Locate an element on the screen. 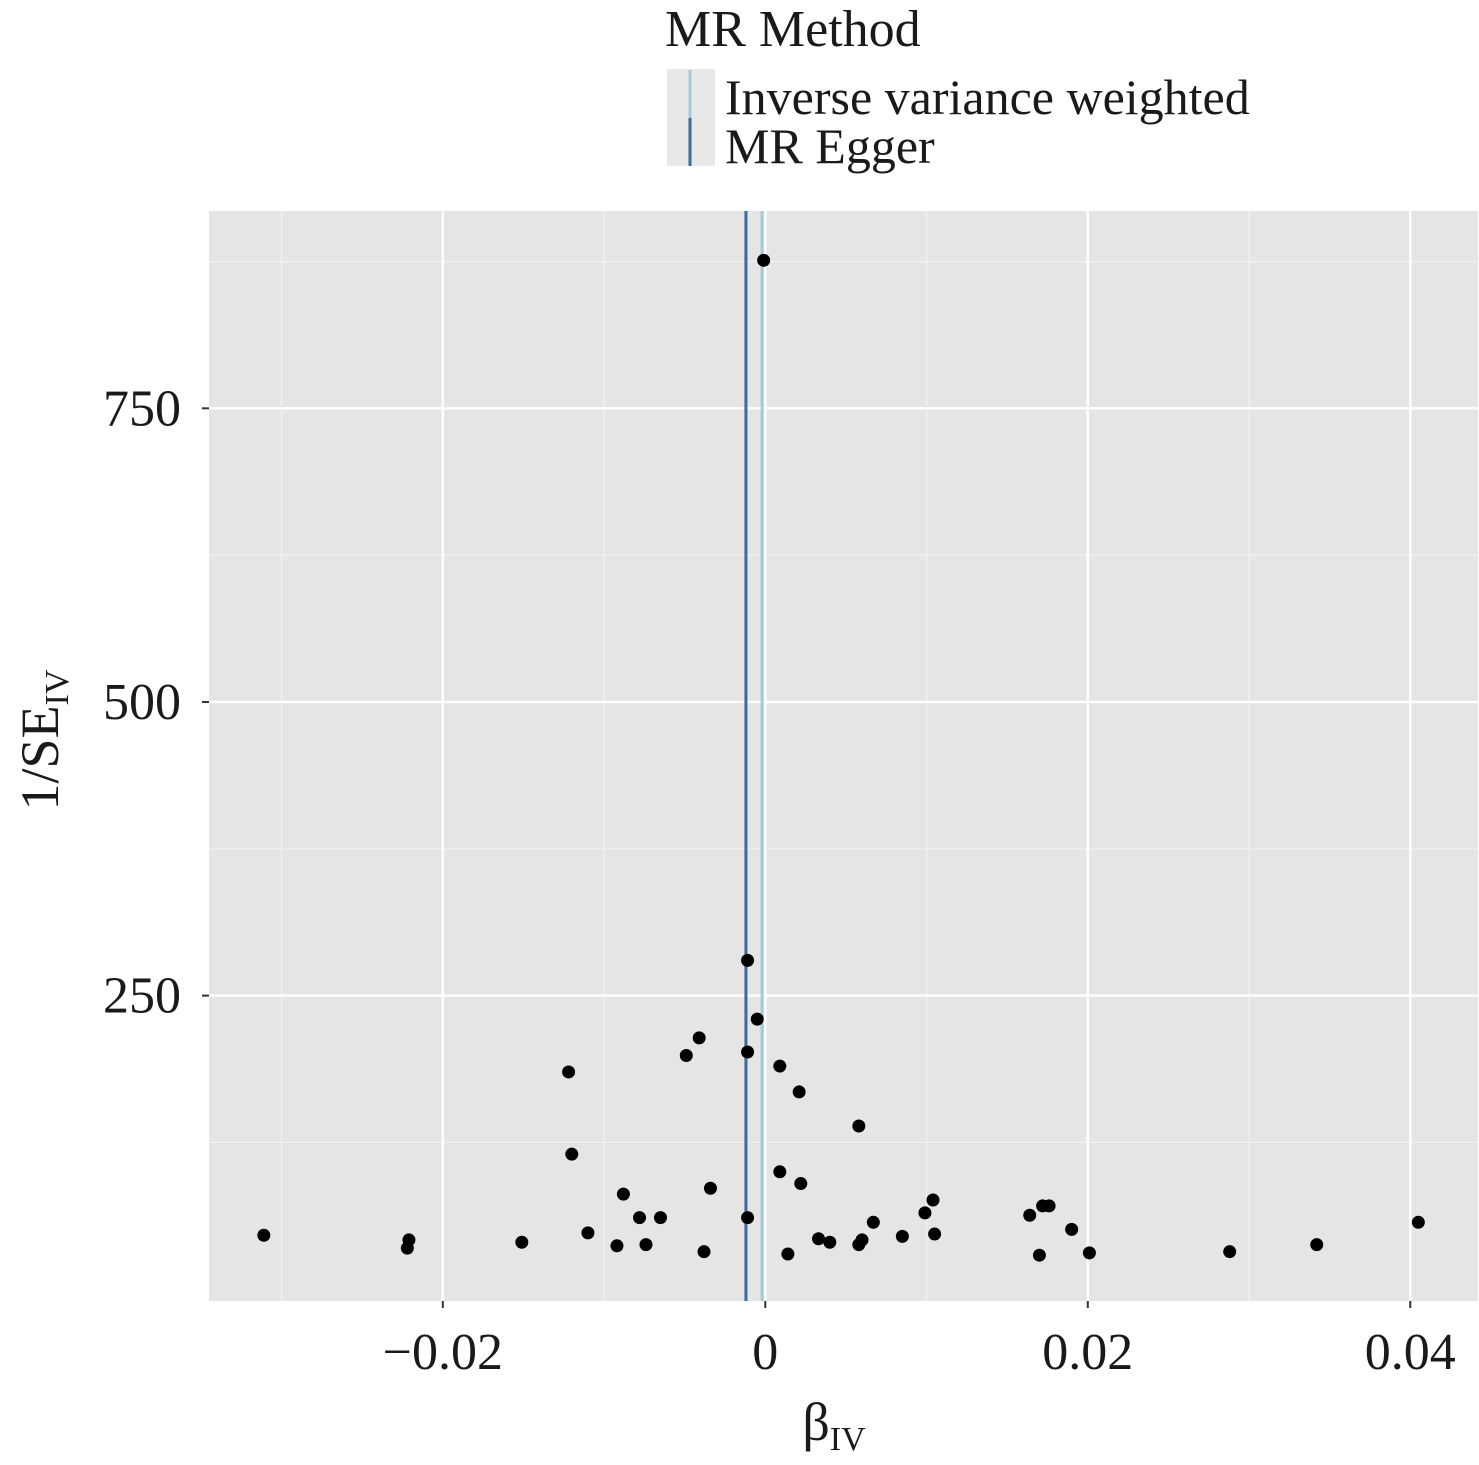 The width and height of the screenshot is (1479, 1465). x-axis: −0.02 0 0.02 0.04 is located at coordinates (919, 1341).